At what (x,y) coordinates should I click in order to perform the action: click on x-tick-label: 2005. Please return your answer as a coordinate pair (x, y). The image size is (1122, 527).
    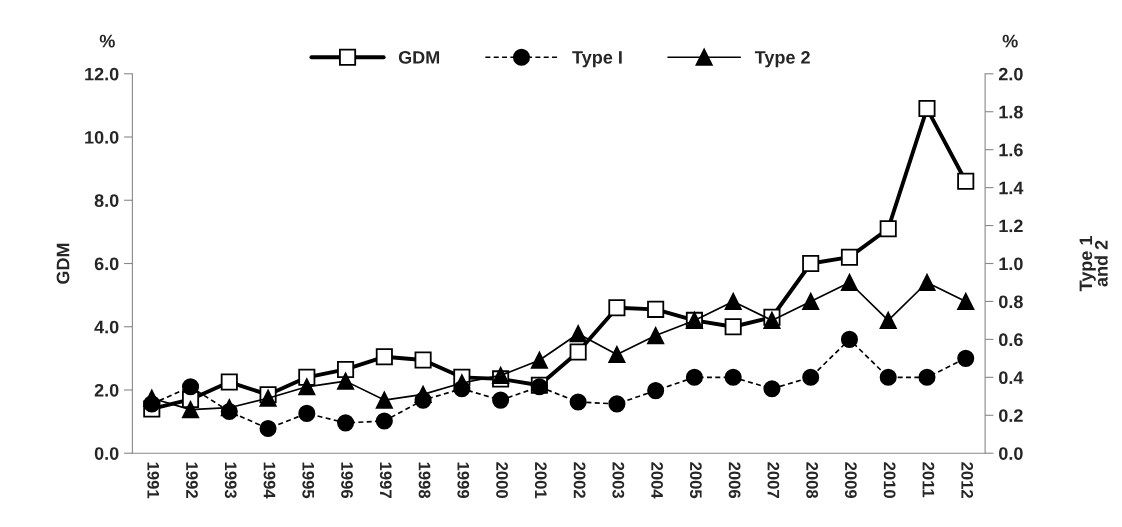
    Looking at the image, I should click on (695, 480).